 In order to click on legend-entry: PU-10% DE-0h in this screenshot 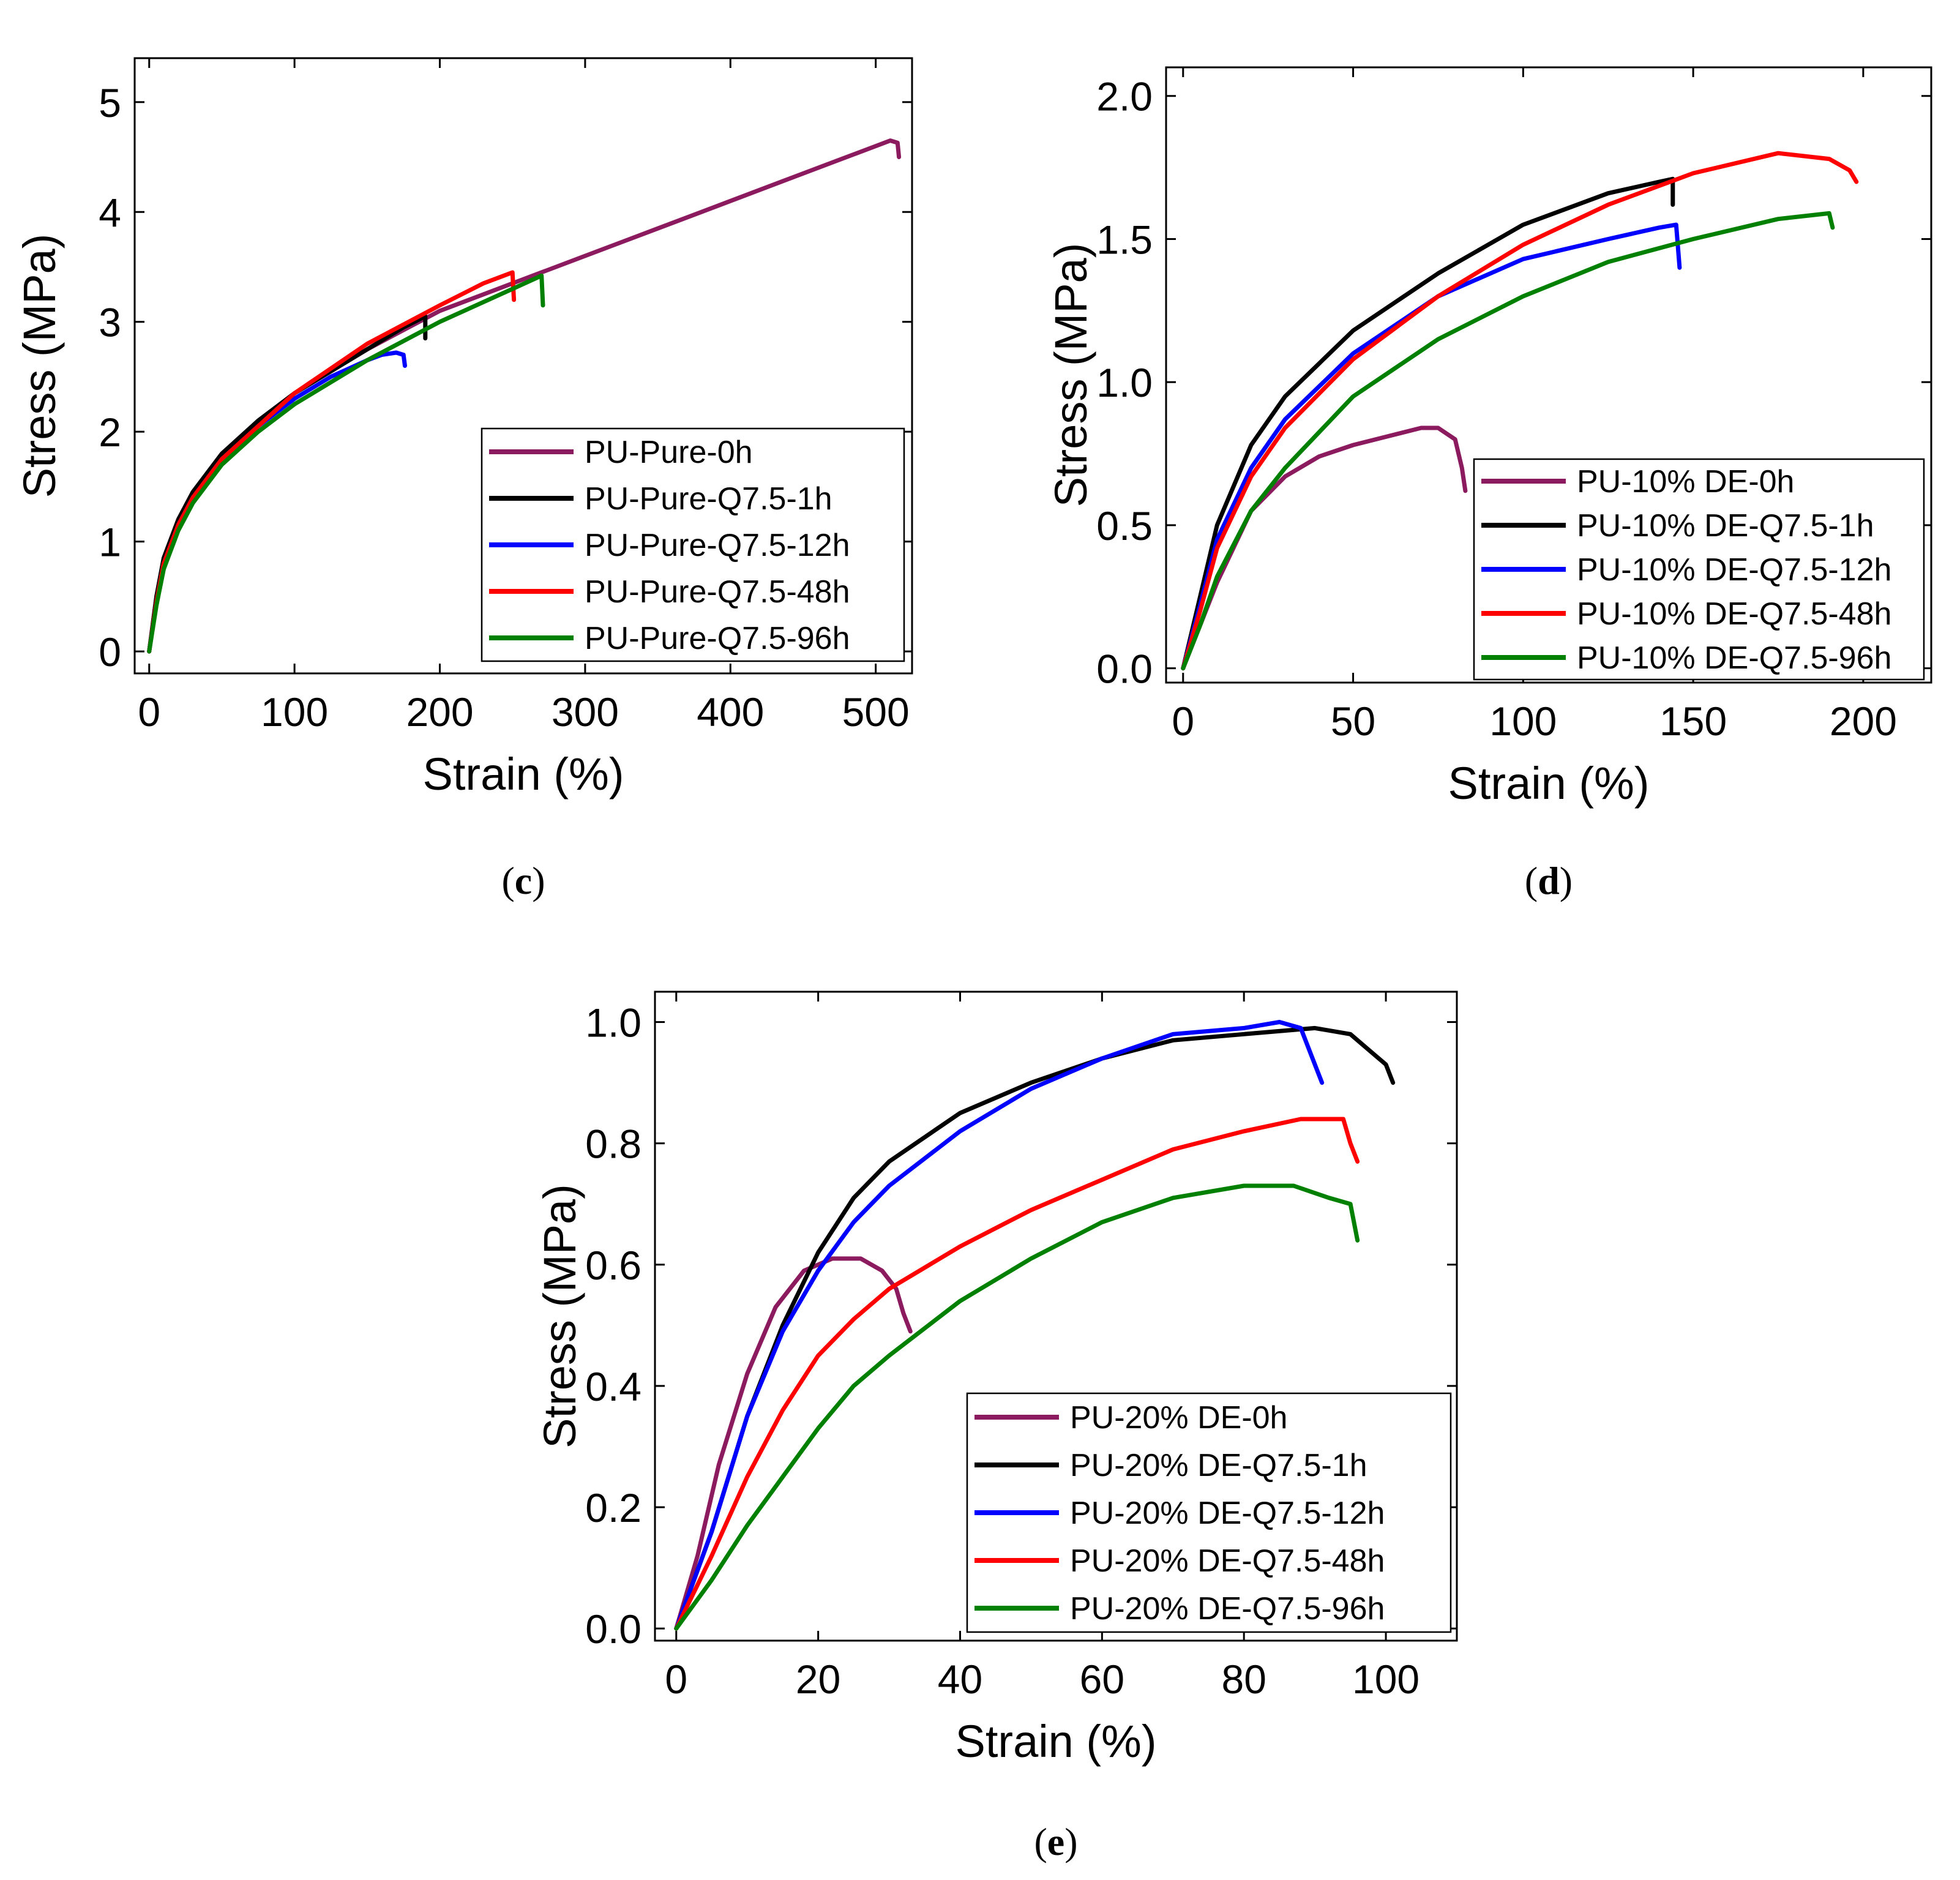, I will do `click(1685, 482)`.